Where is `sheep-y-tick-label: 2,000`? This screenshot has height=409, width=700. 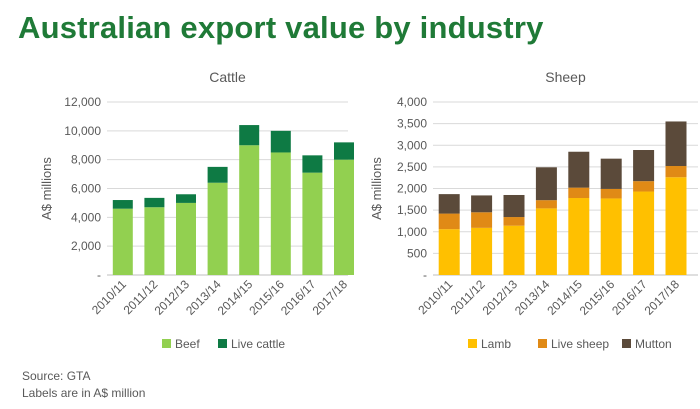 sheep-y-tick-label: 2,000 is located at coordinates (412, 189).